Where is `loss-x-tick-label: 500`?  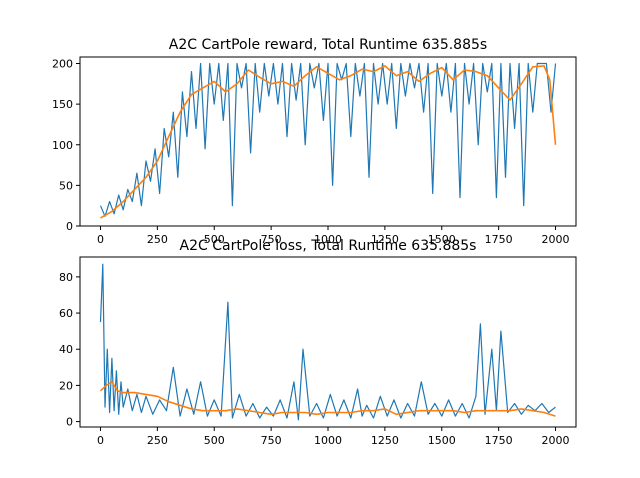
loss-x-tick-label: 500 is located at coordinates (214, 440).